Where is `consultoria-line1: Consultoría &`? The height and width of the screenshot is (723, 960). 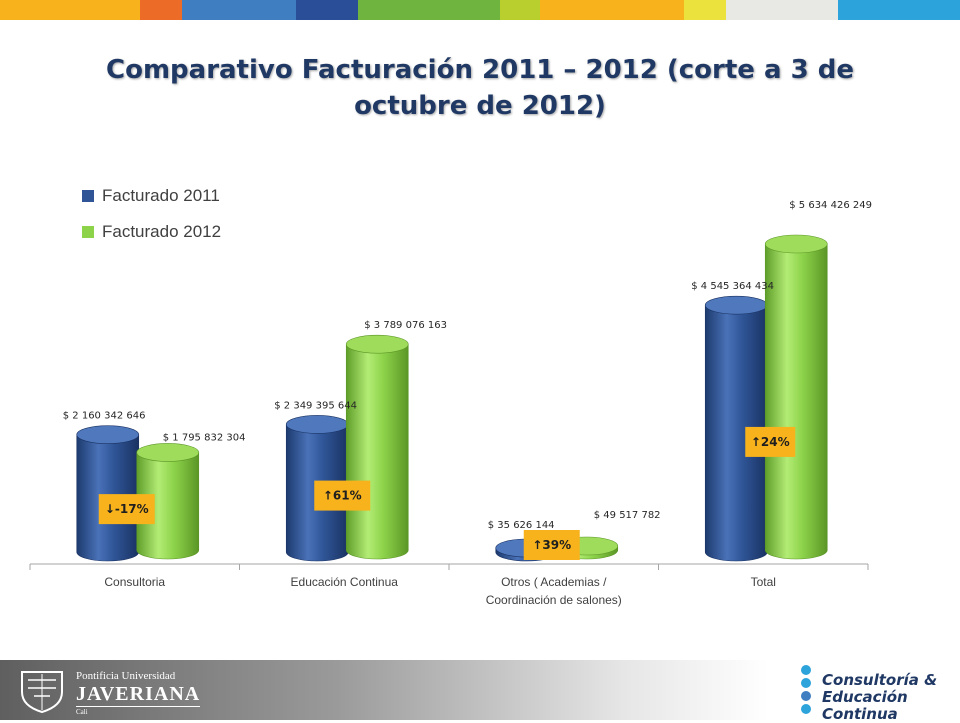
consultoria-line1: Consultoría & is located at coordinates (880, 680).